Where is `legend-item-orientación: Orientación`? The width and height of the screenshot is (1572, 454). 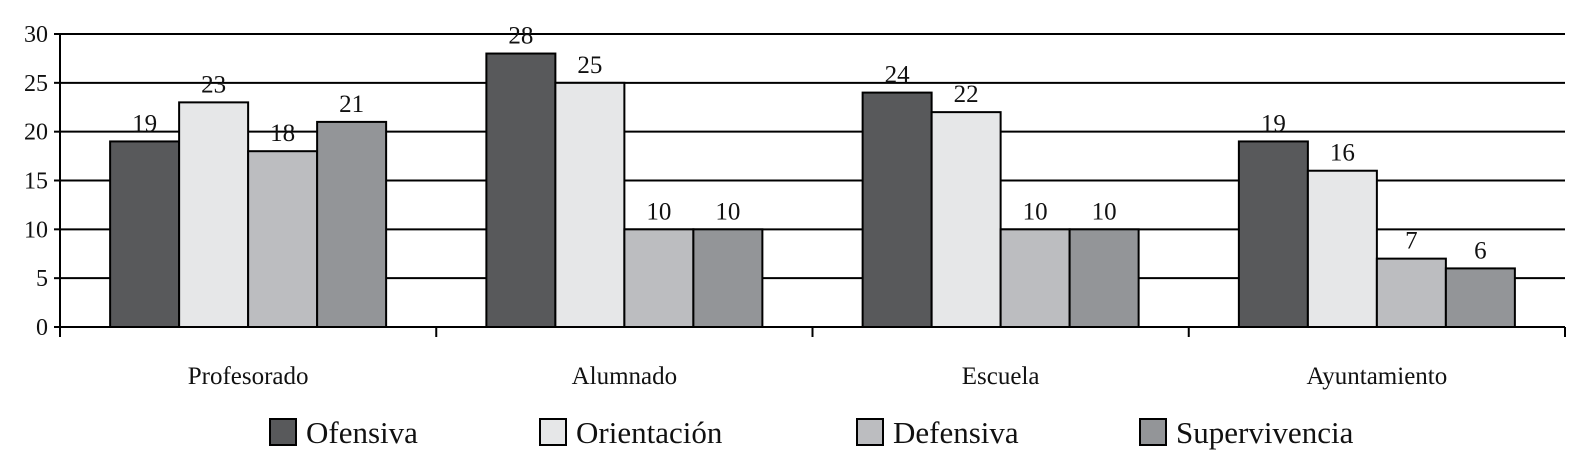 legend-item-orientación: Orientación is located at coordinates (631, 432).